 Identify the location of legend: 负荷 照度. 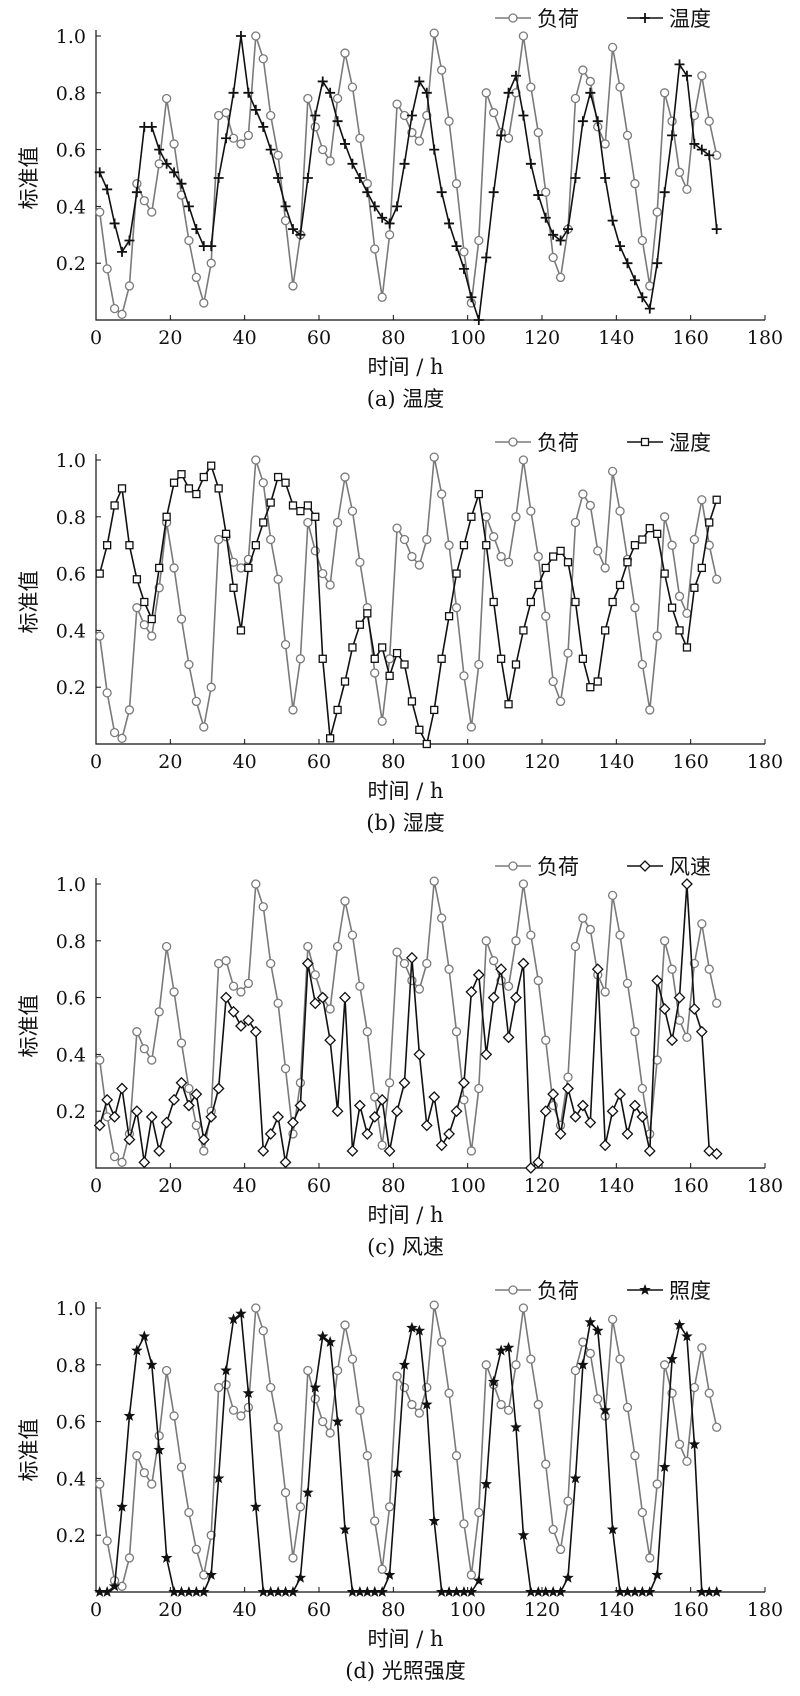
(603, 1291).